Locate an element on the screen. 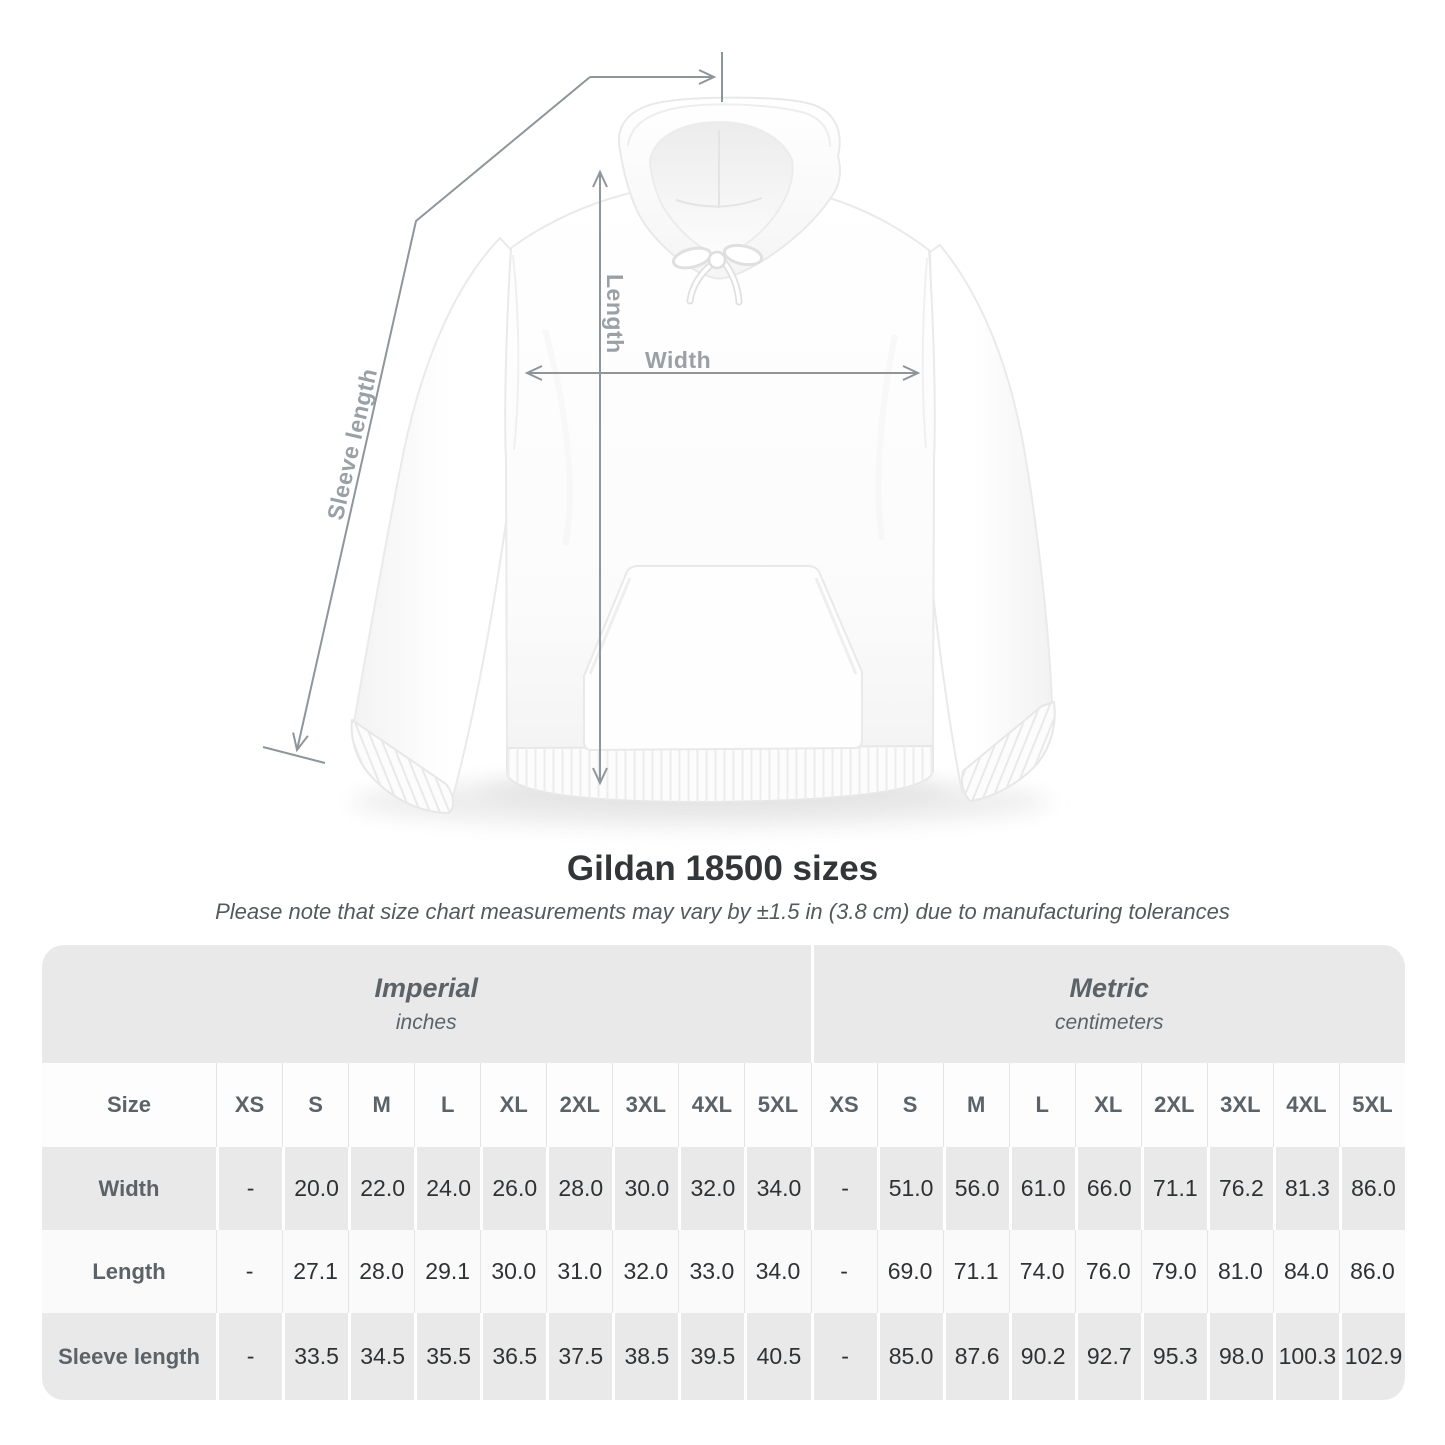 This screenshot has height=1445, width=1445. width-label: Width is located at coordinates (678, 360).